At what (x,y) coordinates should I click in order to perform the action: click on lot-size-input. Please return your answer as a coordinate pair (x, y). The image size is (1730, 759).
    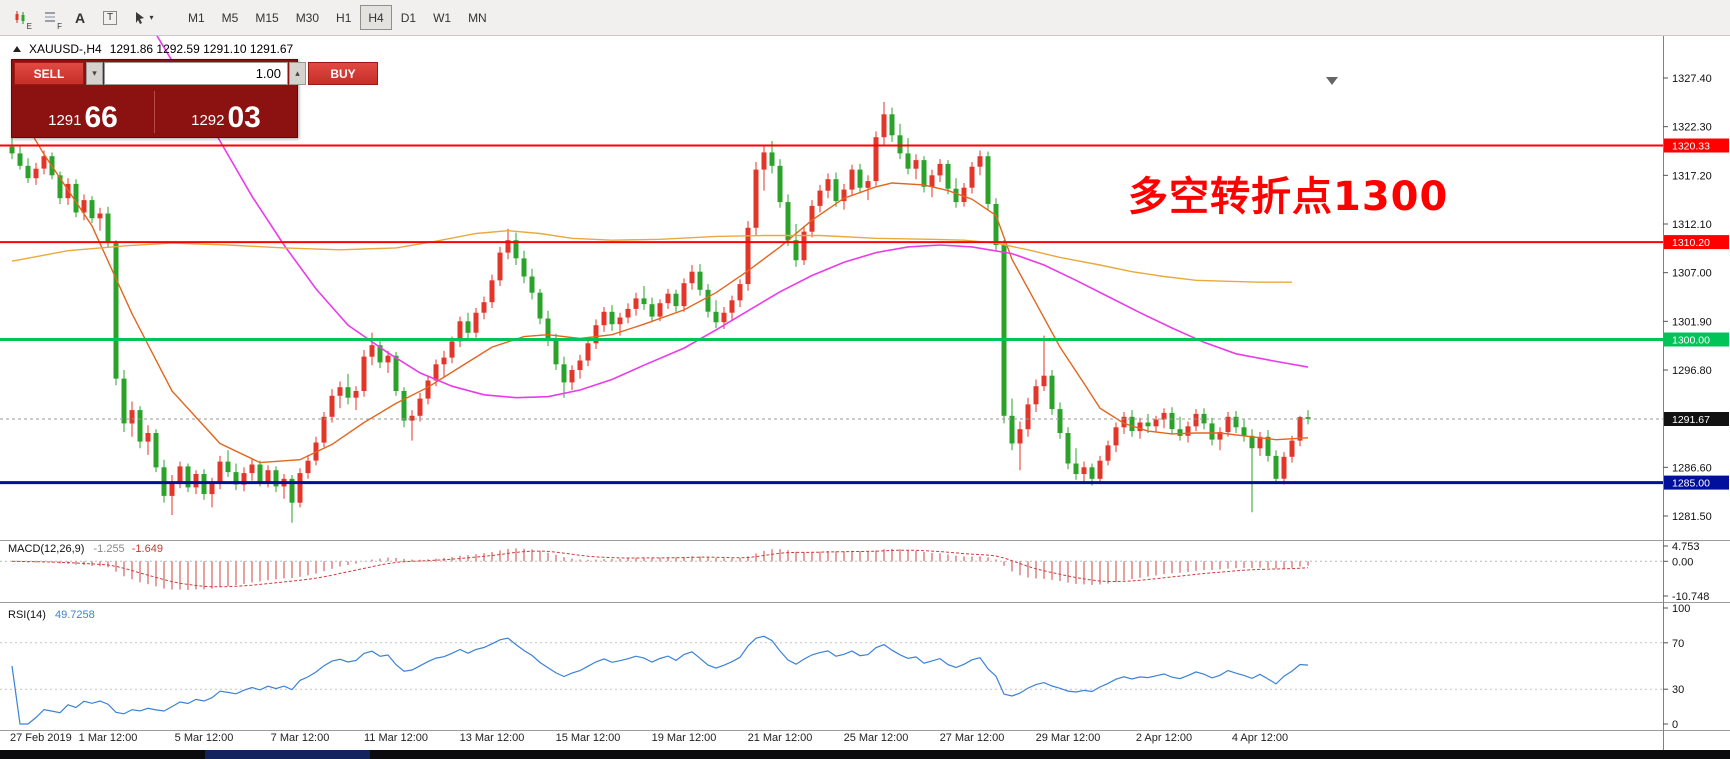
    Looking at the image, I should click on (196, 73).